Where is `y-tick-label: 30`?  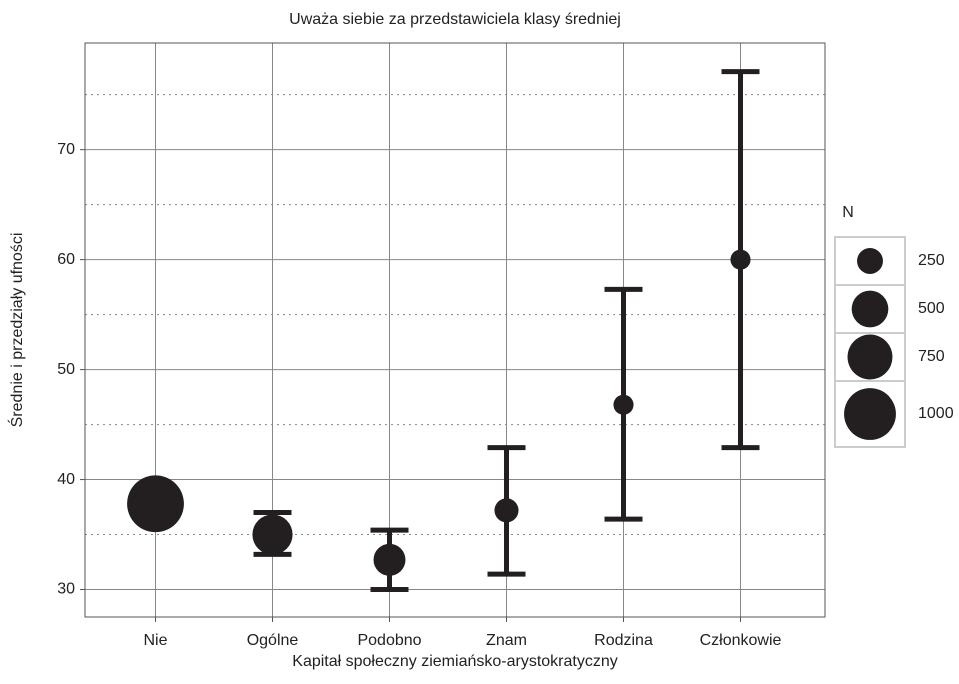 y-tick-label: 30 is located at coordinates (66, 589).